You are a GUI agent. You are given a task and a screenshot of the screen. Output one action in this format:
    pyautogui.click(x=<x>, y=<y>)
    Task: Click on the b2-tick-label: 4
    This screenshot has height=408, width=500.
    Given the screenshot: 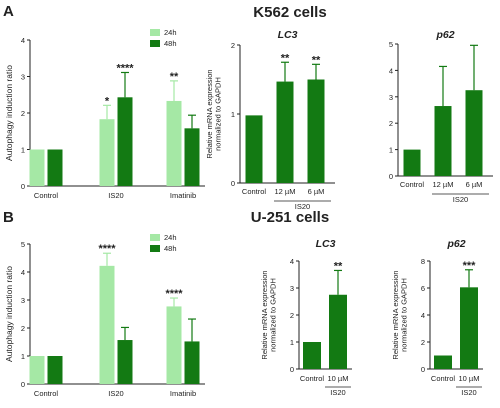 What is the action you would take?
    pyautogui.click(x=292, y=261)
    